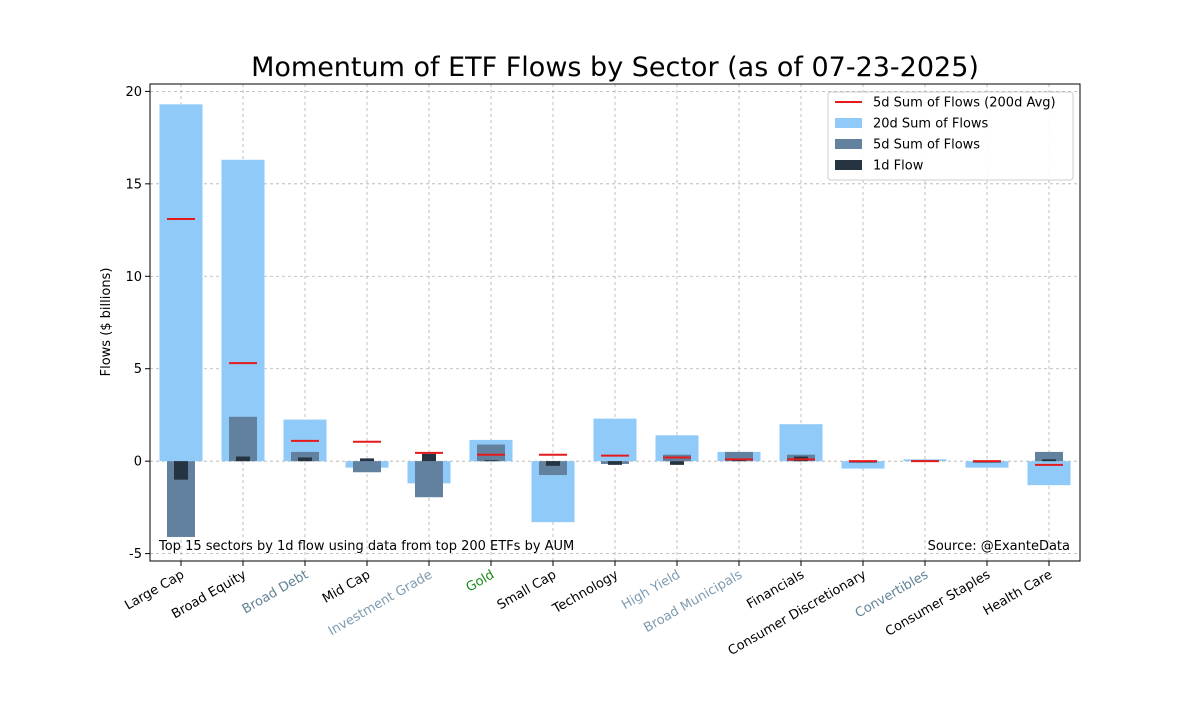 This screenshot has width=1200, height=704. I want to click on y-tick-label: 15, so click(133, 184).